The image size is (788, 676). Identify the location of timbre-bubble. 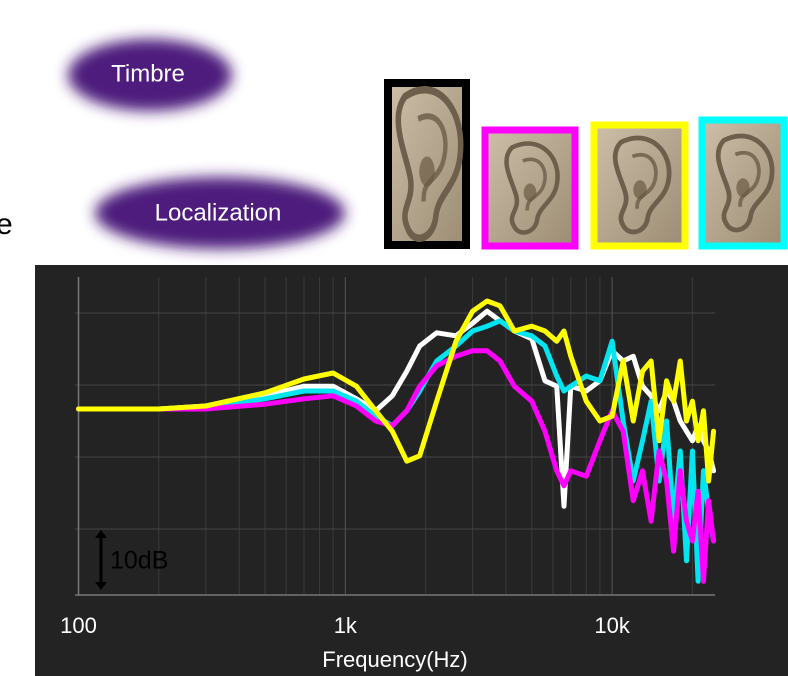
(150, 75).